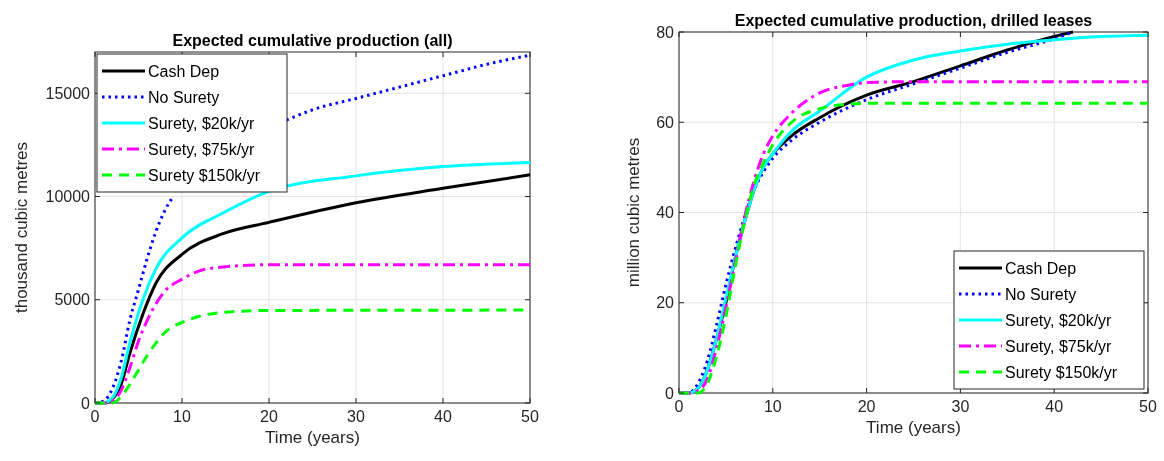 The height and width of the screenshot is (461, 1164). Describe the element at coordinates (312, 40) in the screenshot. I see `chart-title: Expected cumulative production (all)` at that location.